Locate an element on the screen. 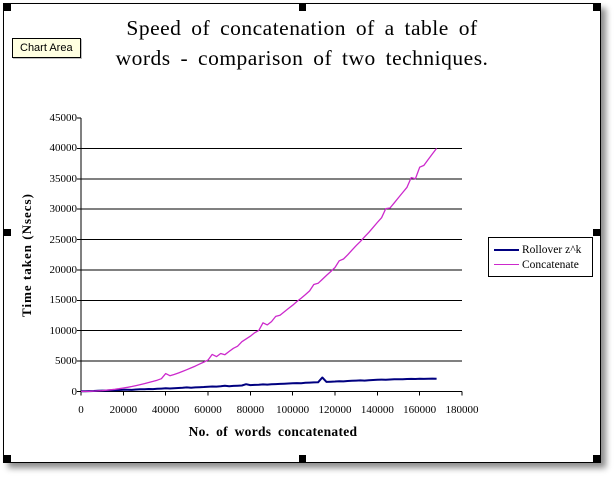  y-tick-label-40000: 40000 is located at coordinates (63, 148).